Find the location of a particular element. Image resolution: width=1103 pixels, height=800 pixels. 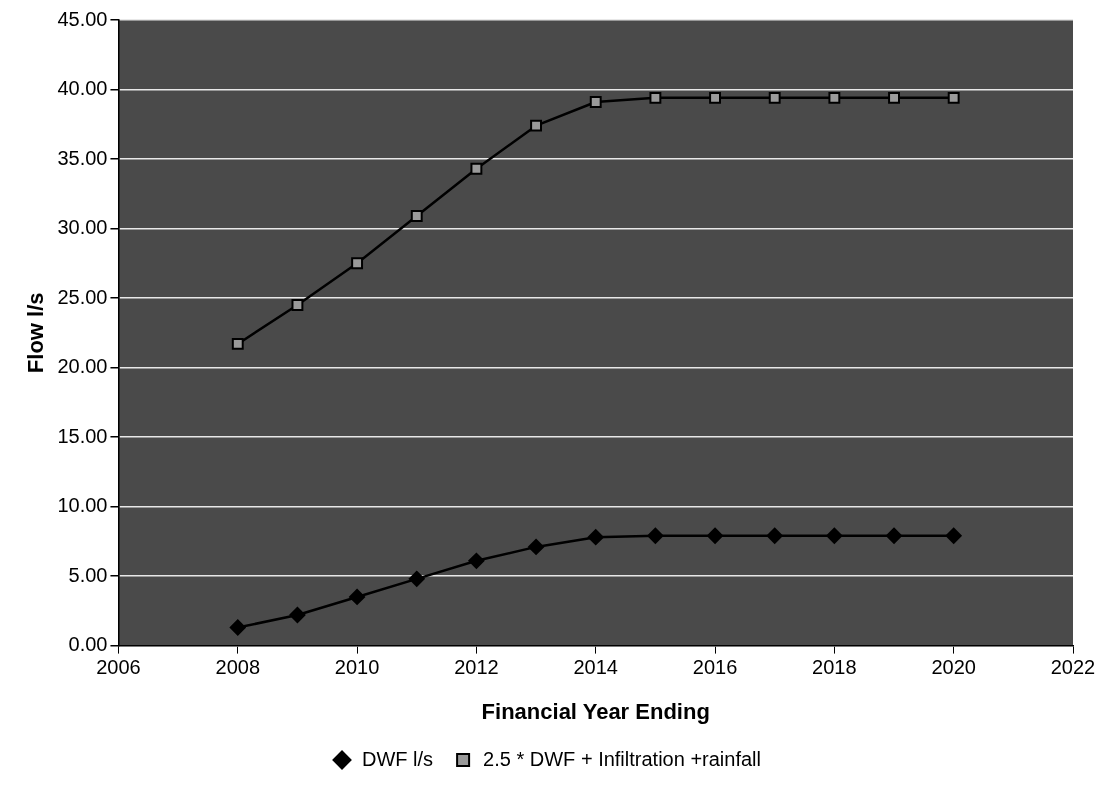

x-tick-label: 2008 is located at coordinates (238, 667).